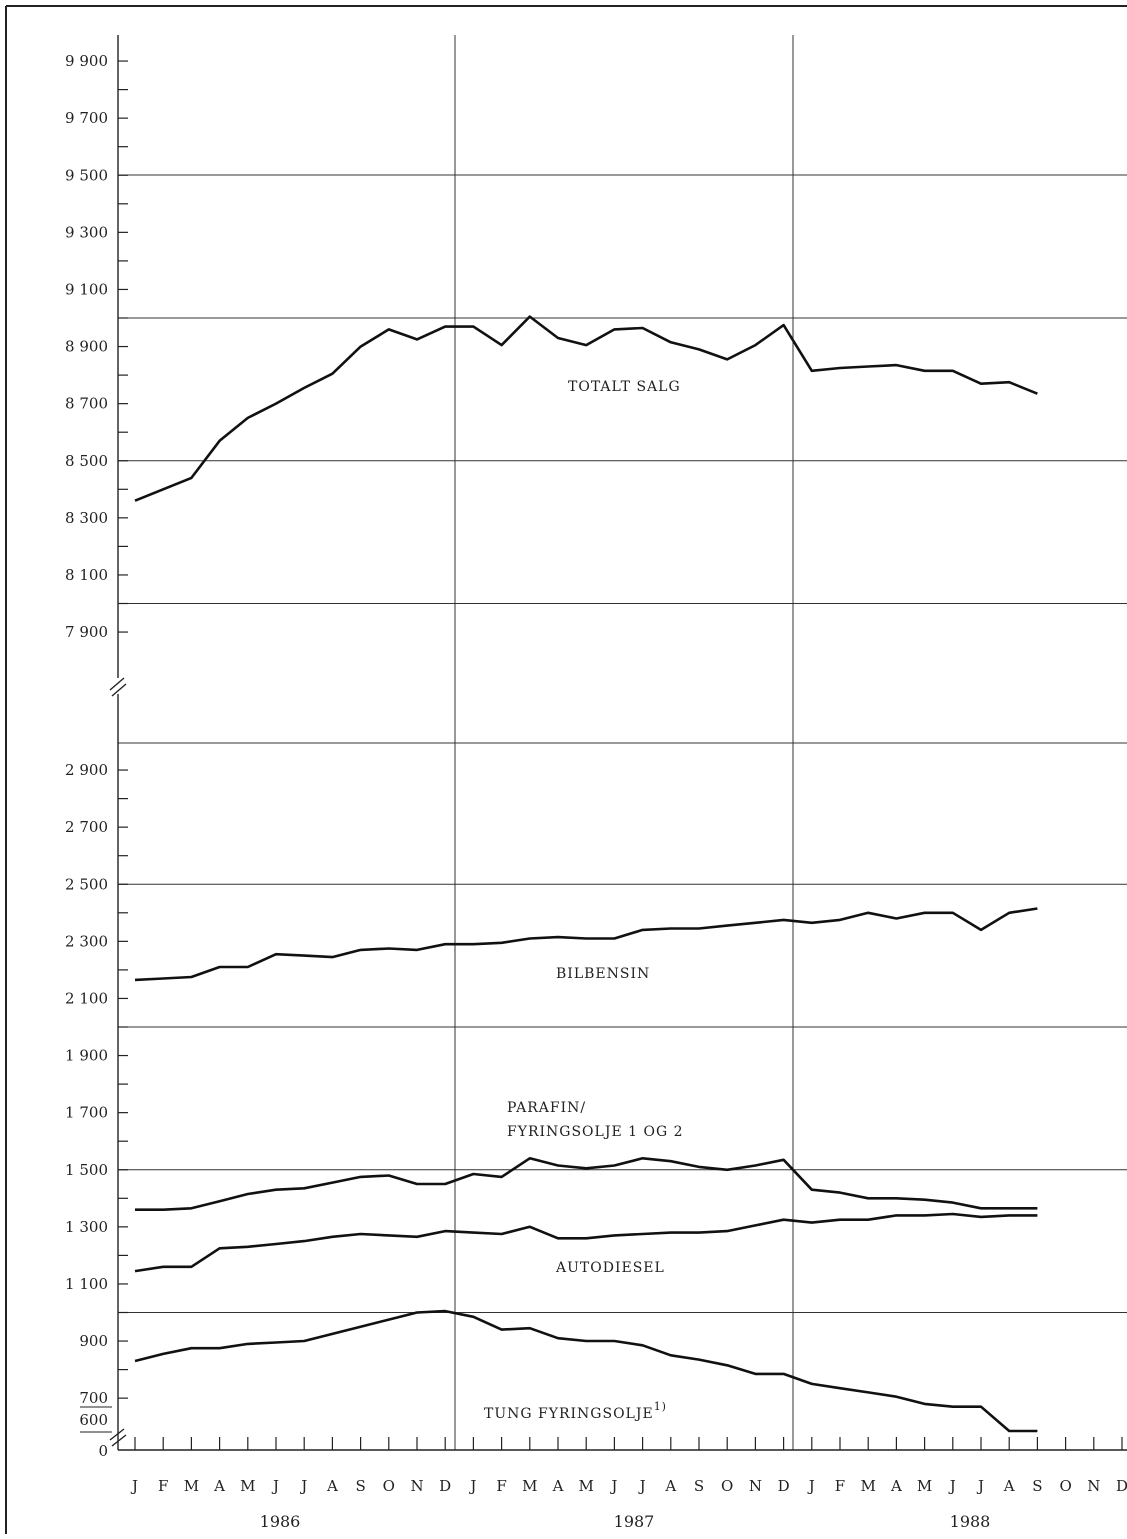  What do you see at coordinates (280, 1521) in the screenshot?
I see `year-label-1986: 1986` at bounding box center [280, 1521].